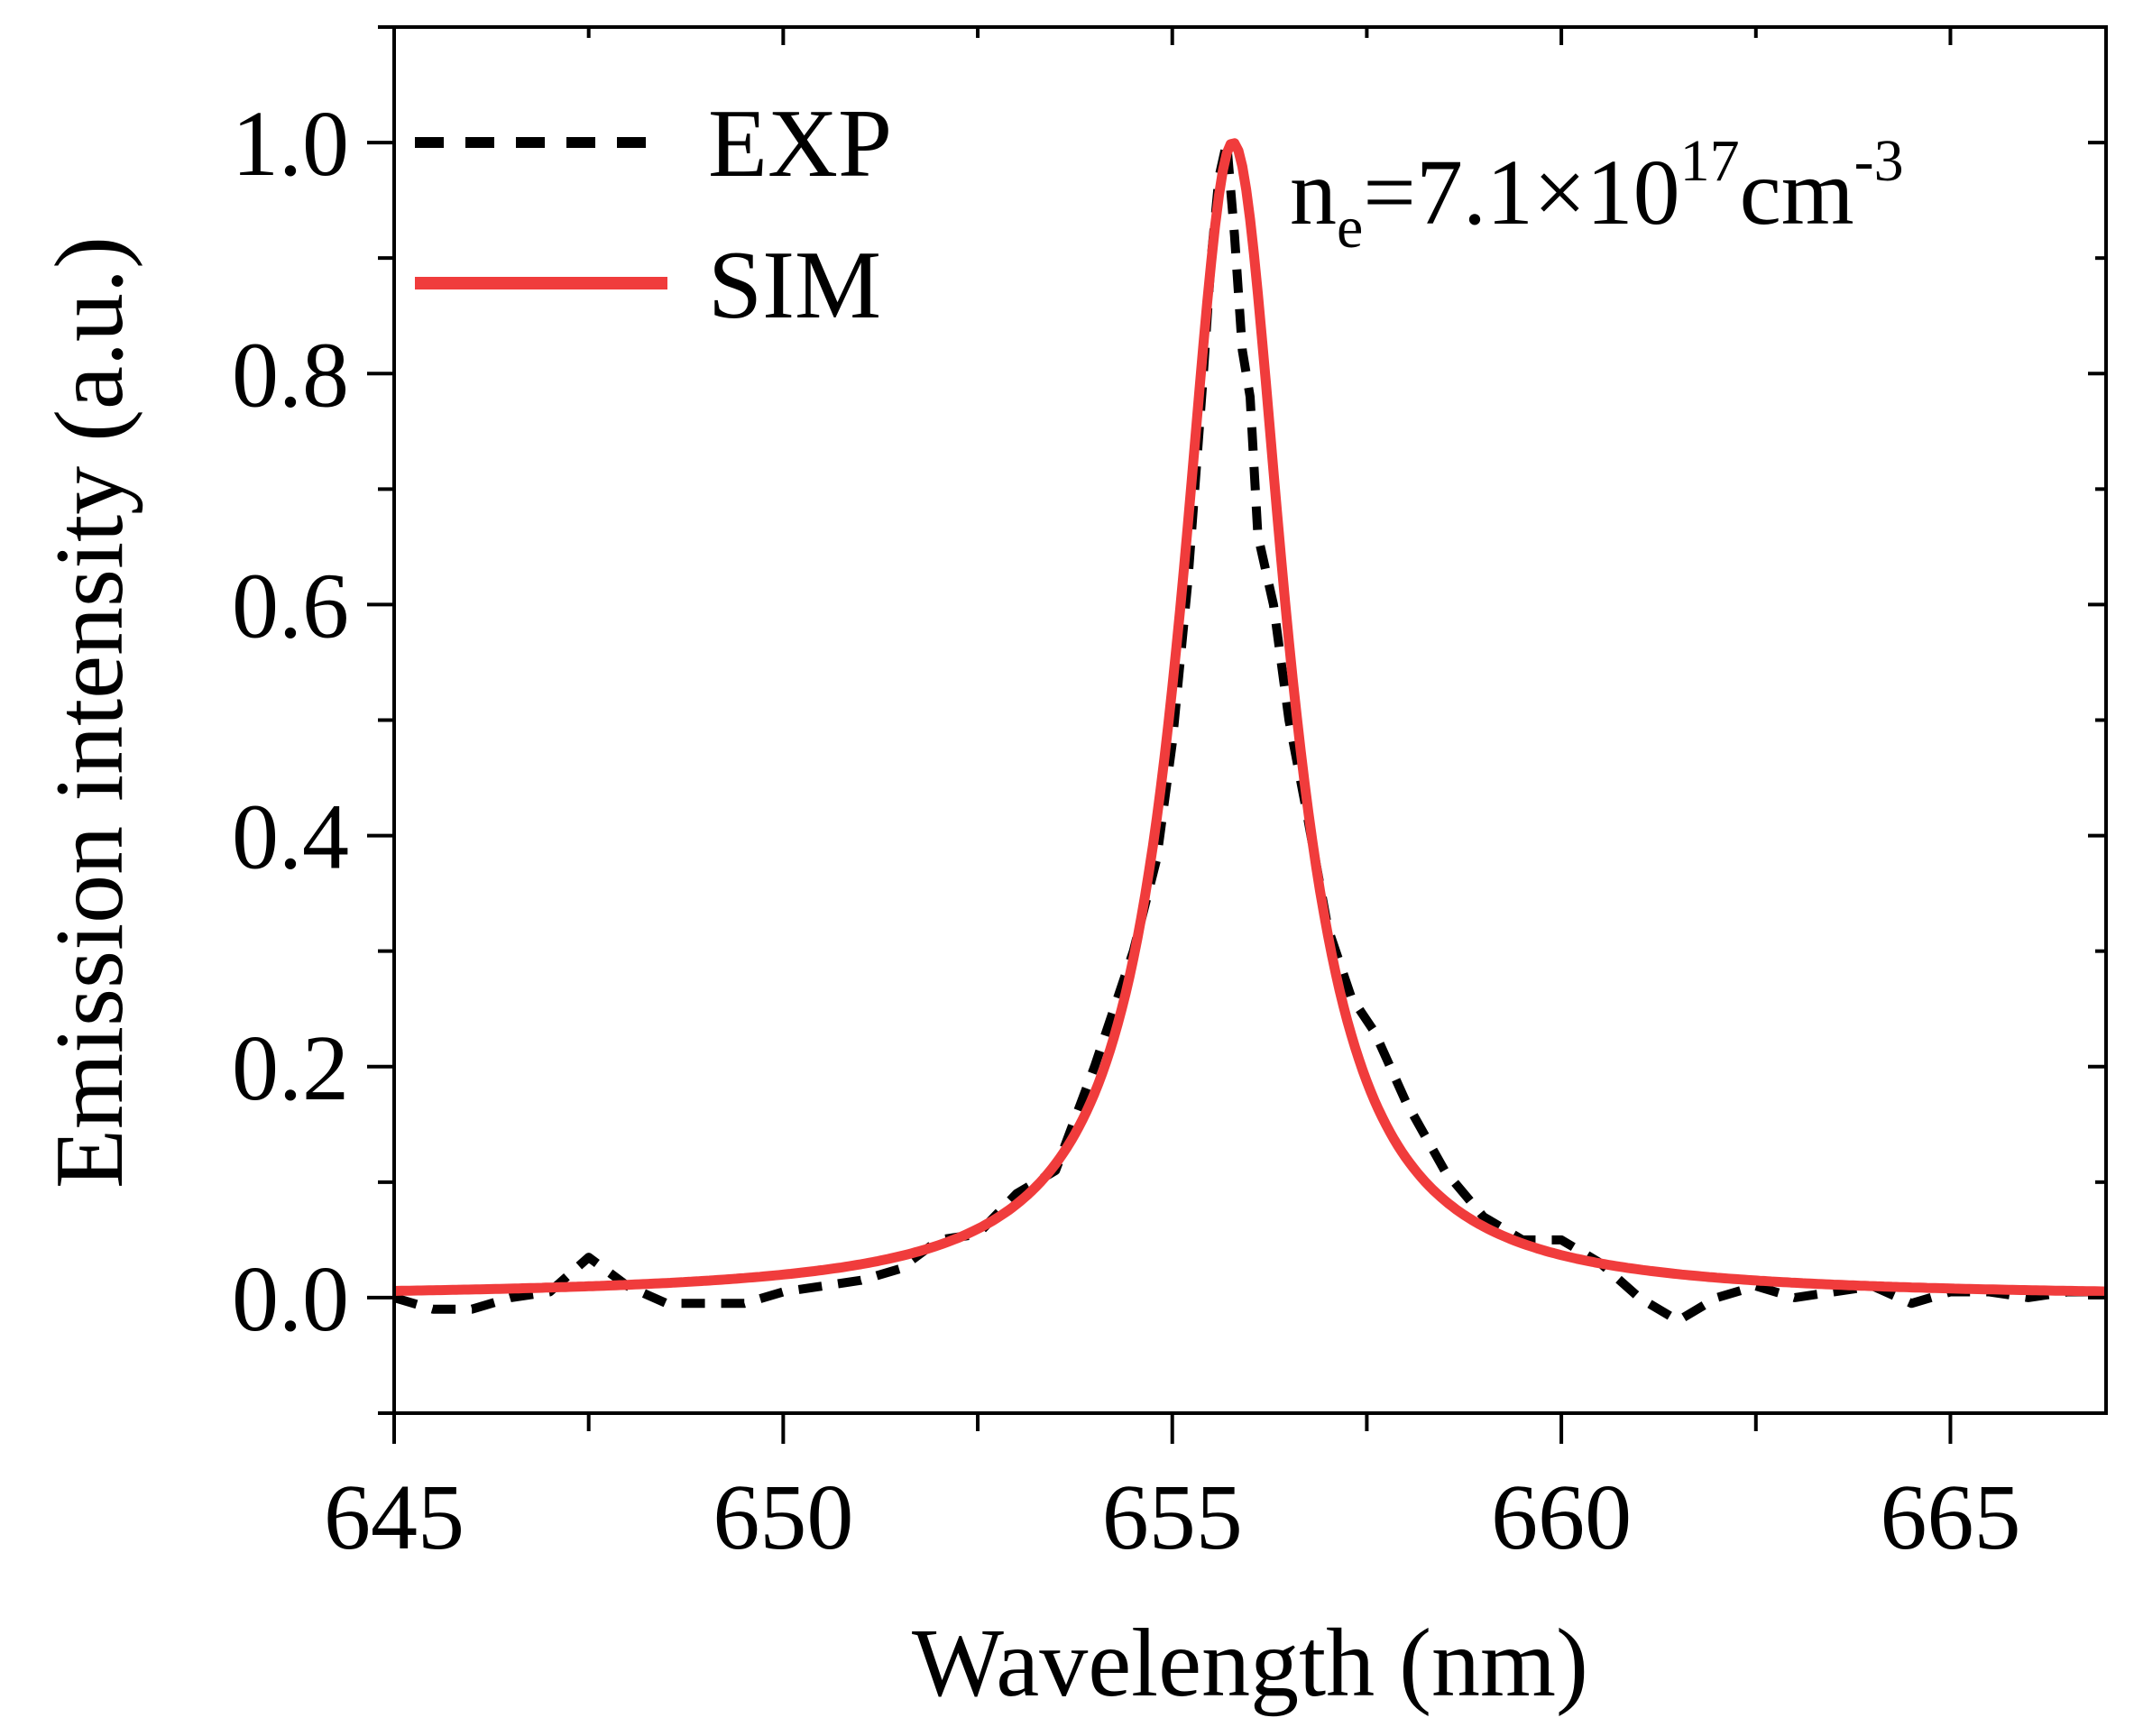 The width and height of the screenshot is (2134, 1736). I want to click on y-tick-label: 0.4, so click(290, 837).